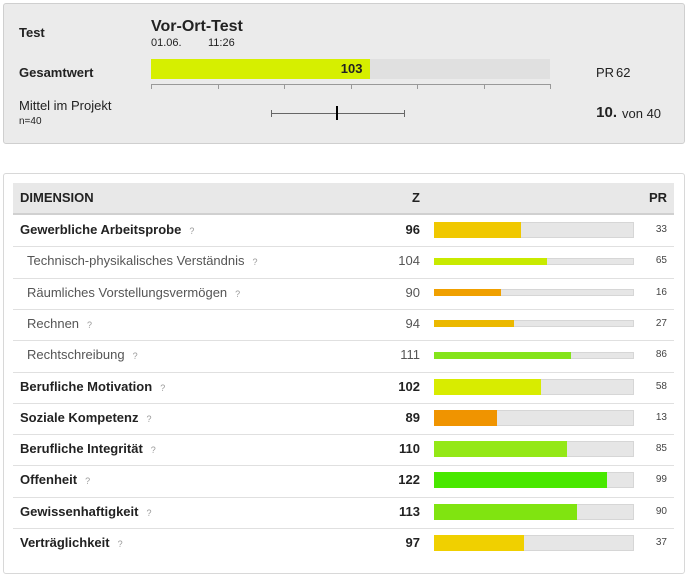 This screenshot has width=689, height=575. I want to click on z-value: 96, so click(412, 229).